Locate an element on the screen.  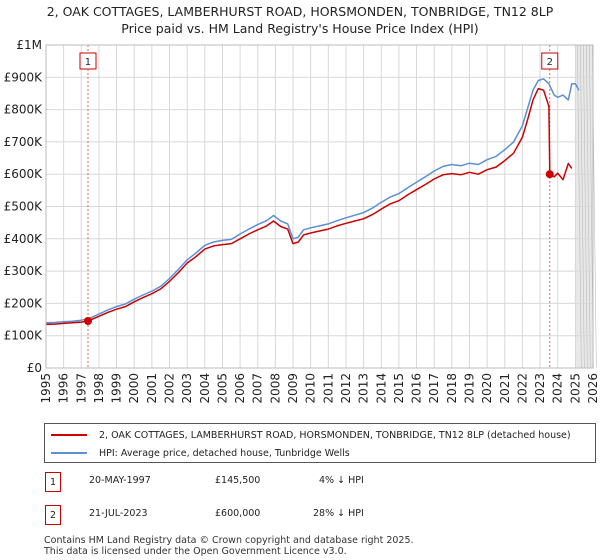
x-tick-label: 1999 is located at coordinates (117, 388).